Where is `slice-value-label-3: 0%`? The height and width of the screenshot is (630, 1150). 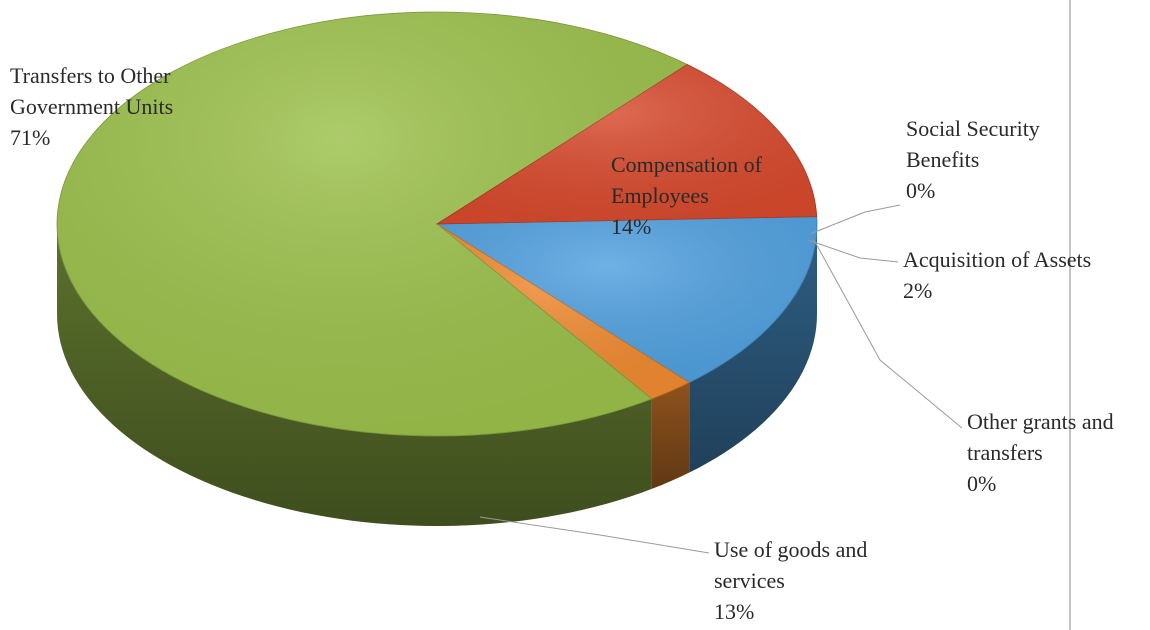
slice-value-label-3: 0% is located at coordinates (981, 483).